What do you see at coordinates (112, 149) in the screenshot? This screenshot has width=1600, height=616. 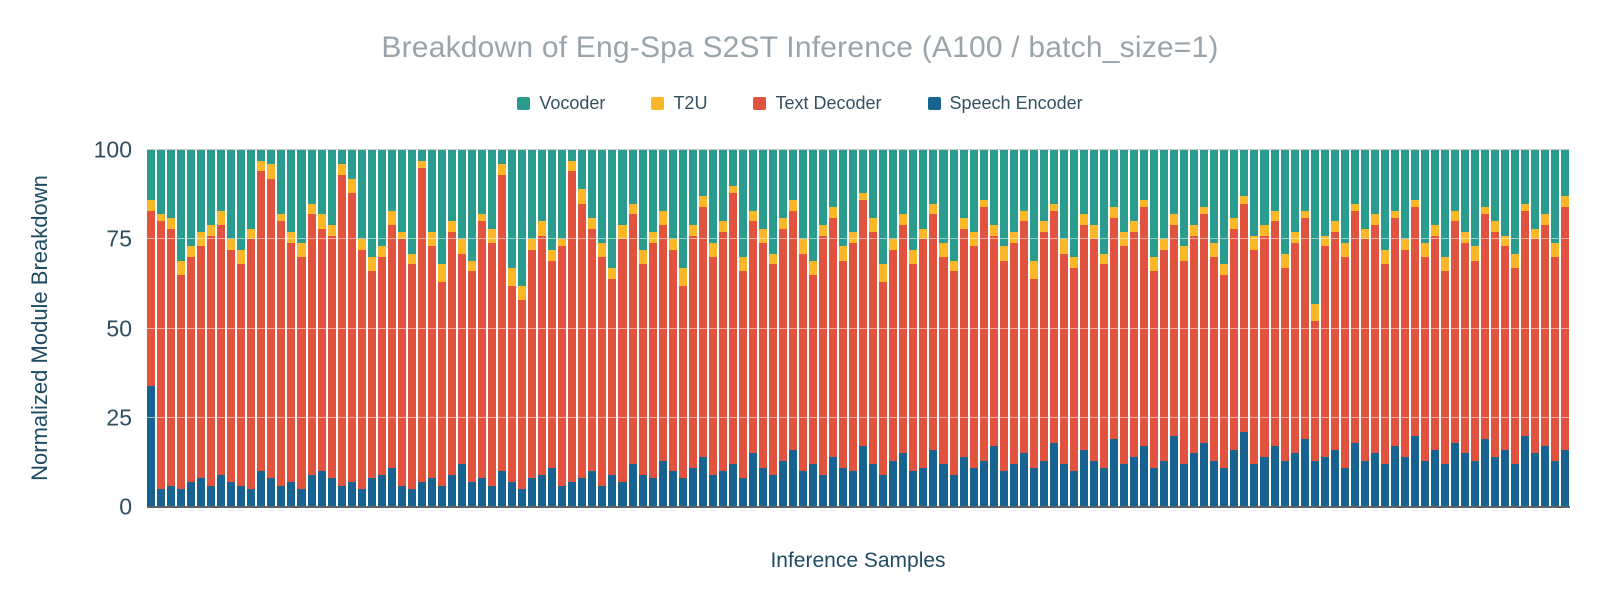 I see `y-tick-label: 100` at bounding box center [112, 149].